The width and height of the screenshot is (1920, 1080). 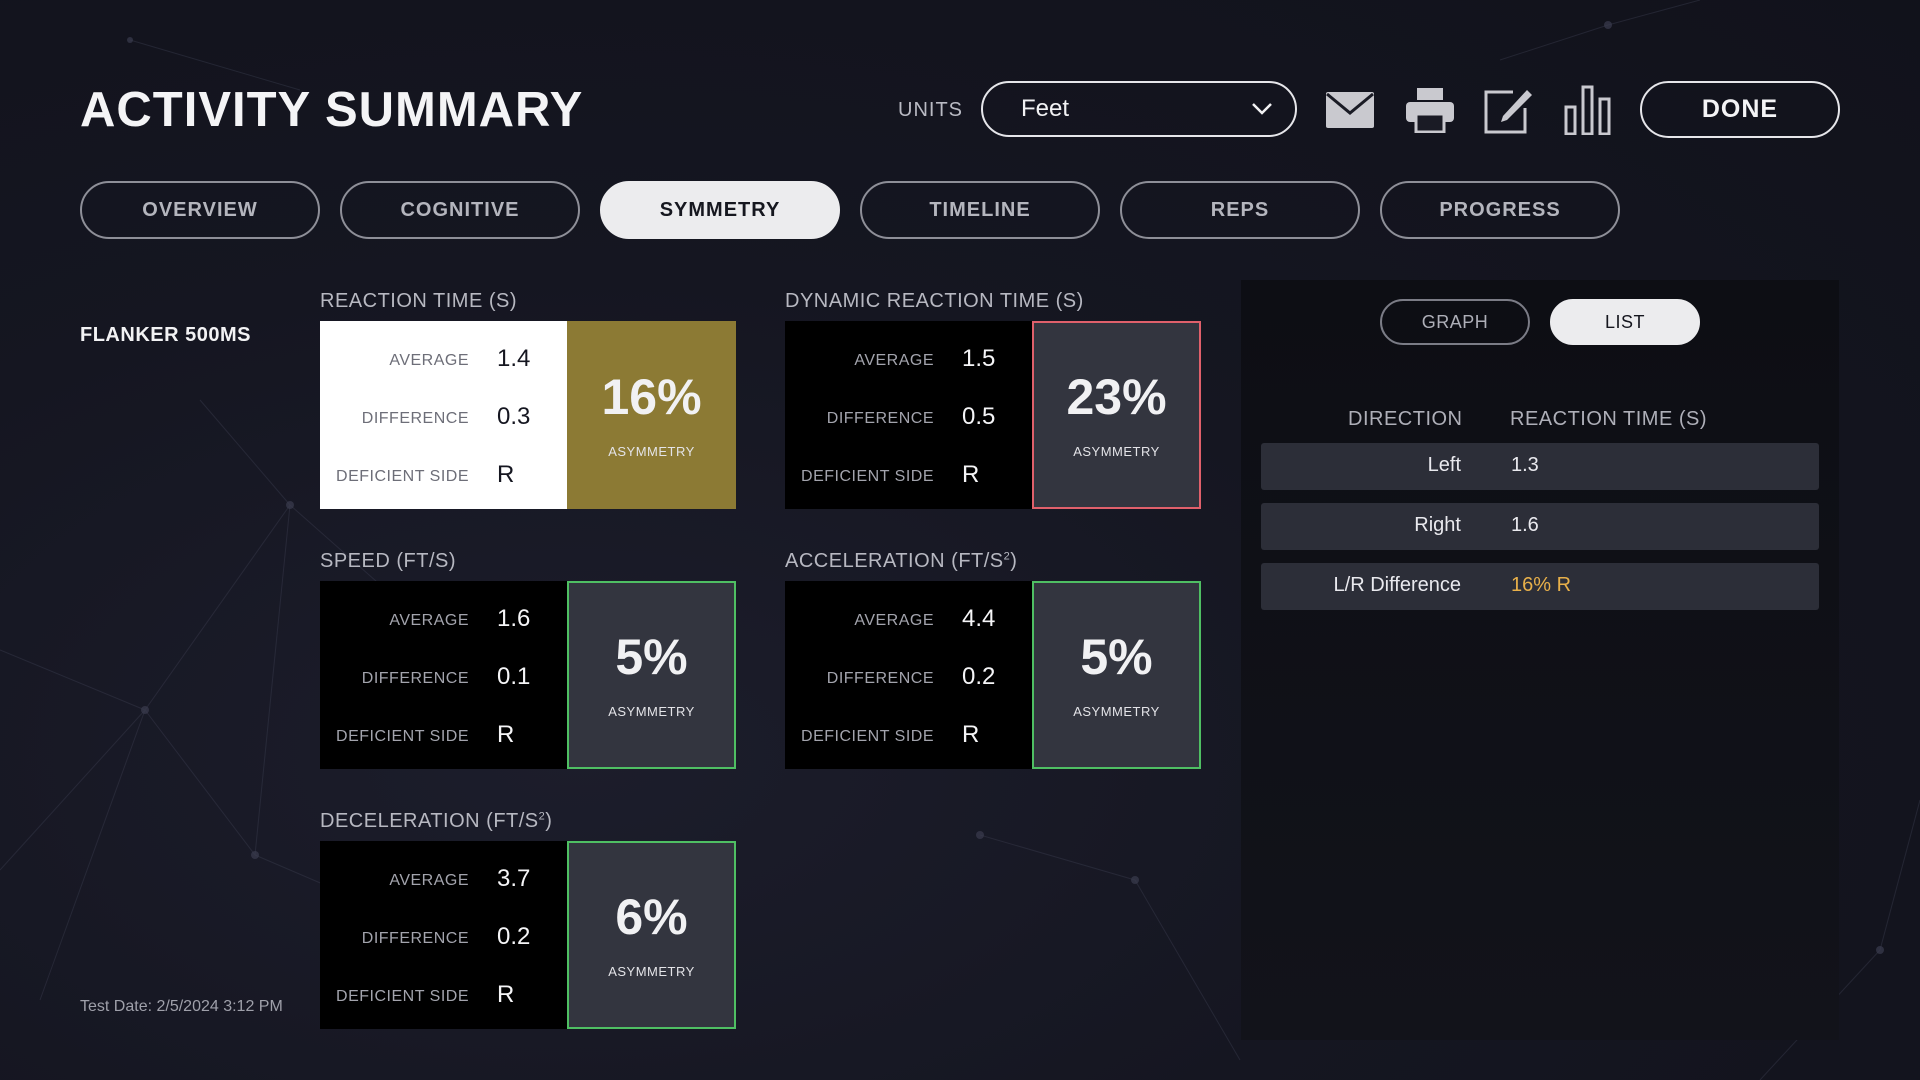 I want to click on metric-stats: AVERAGE 4.4 DIFFERENCE 0.2 DEFICIENT SIDE R, so click(x=908, y=675).